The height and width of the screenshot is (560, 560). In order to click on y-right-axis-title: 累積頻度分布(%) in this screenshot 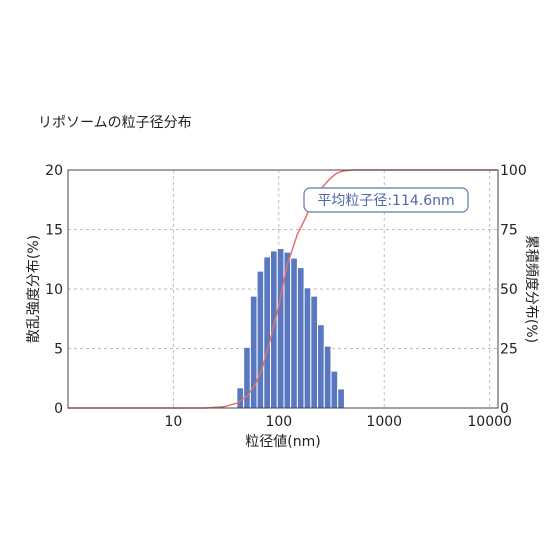, I will do `click(531, 289)`.